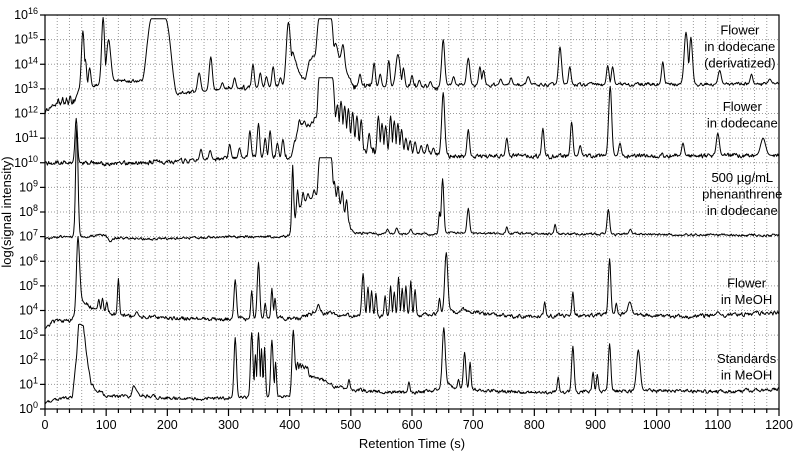 Image resolution: width=807 pixels, height=455 pixels. What do you see at coordinates (289, 425) in the screenshot?
I see `x-tick-label: 400` at bounding box center [289, 425].